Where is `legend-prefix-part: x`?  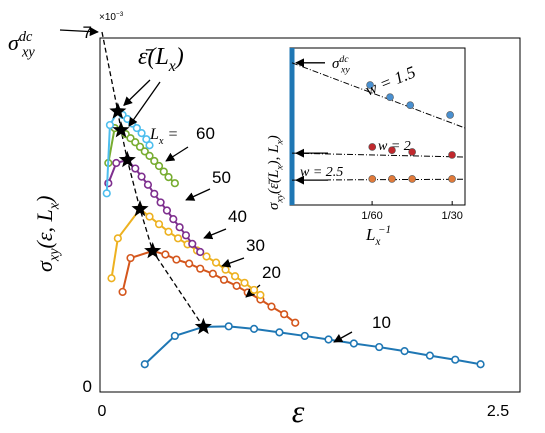
legend-prefix-part: x is located at coordinates (161, 141).